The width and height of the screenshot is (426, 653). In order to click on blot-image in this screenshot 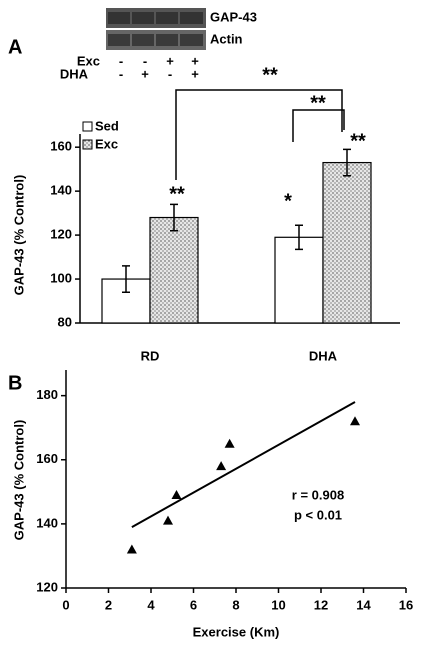, I will do `click(156, 29)`.